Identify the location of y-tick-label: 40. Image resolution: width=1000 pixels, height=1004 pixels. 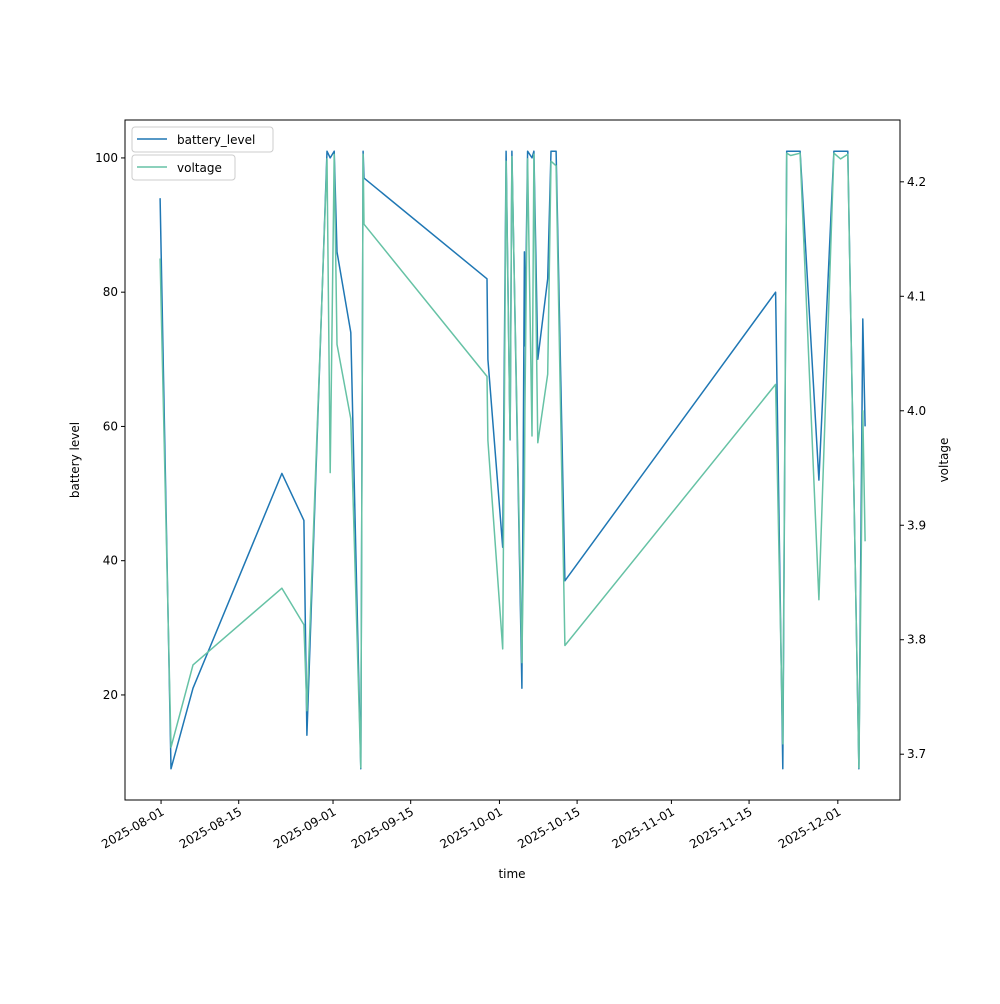
(110, 561).